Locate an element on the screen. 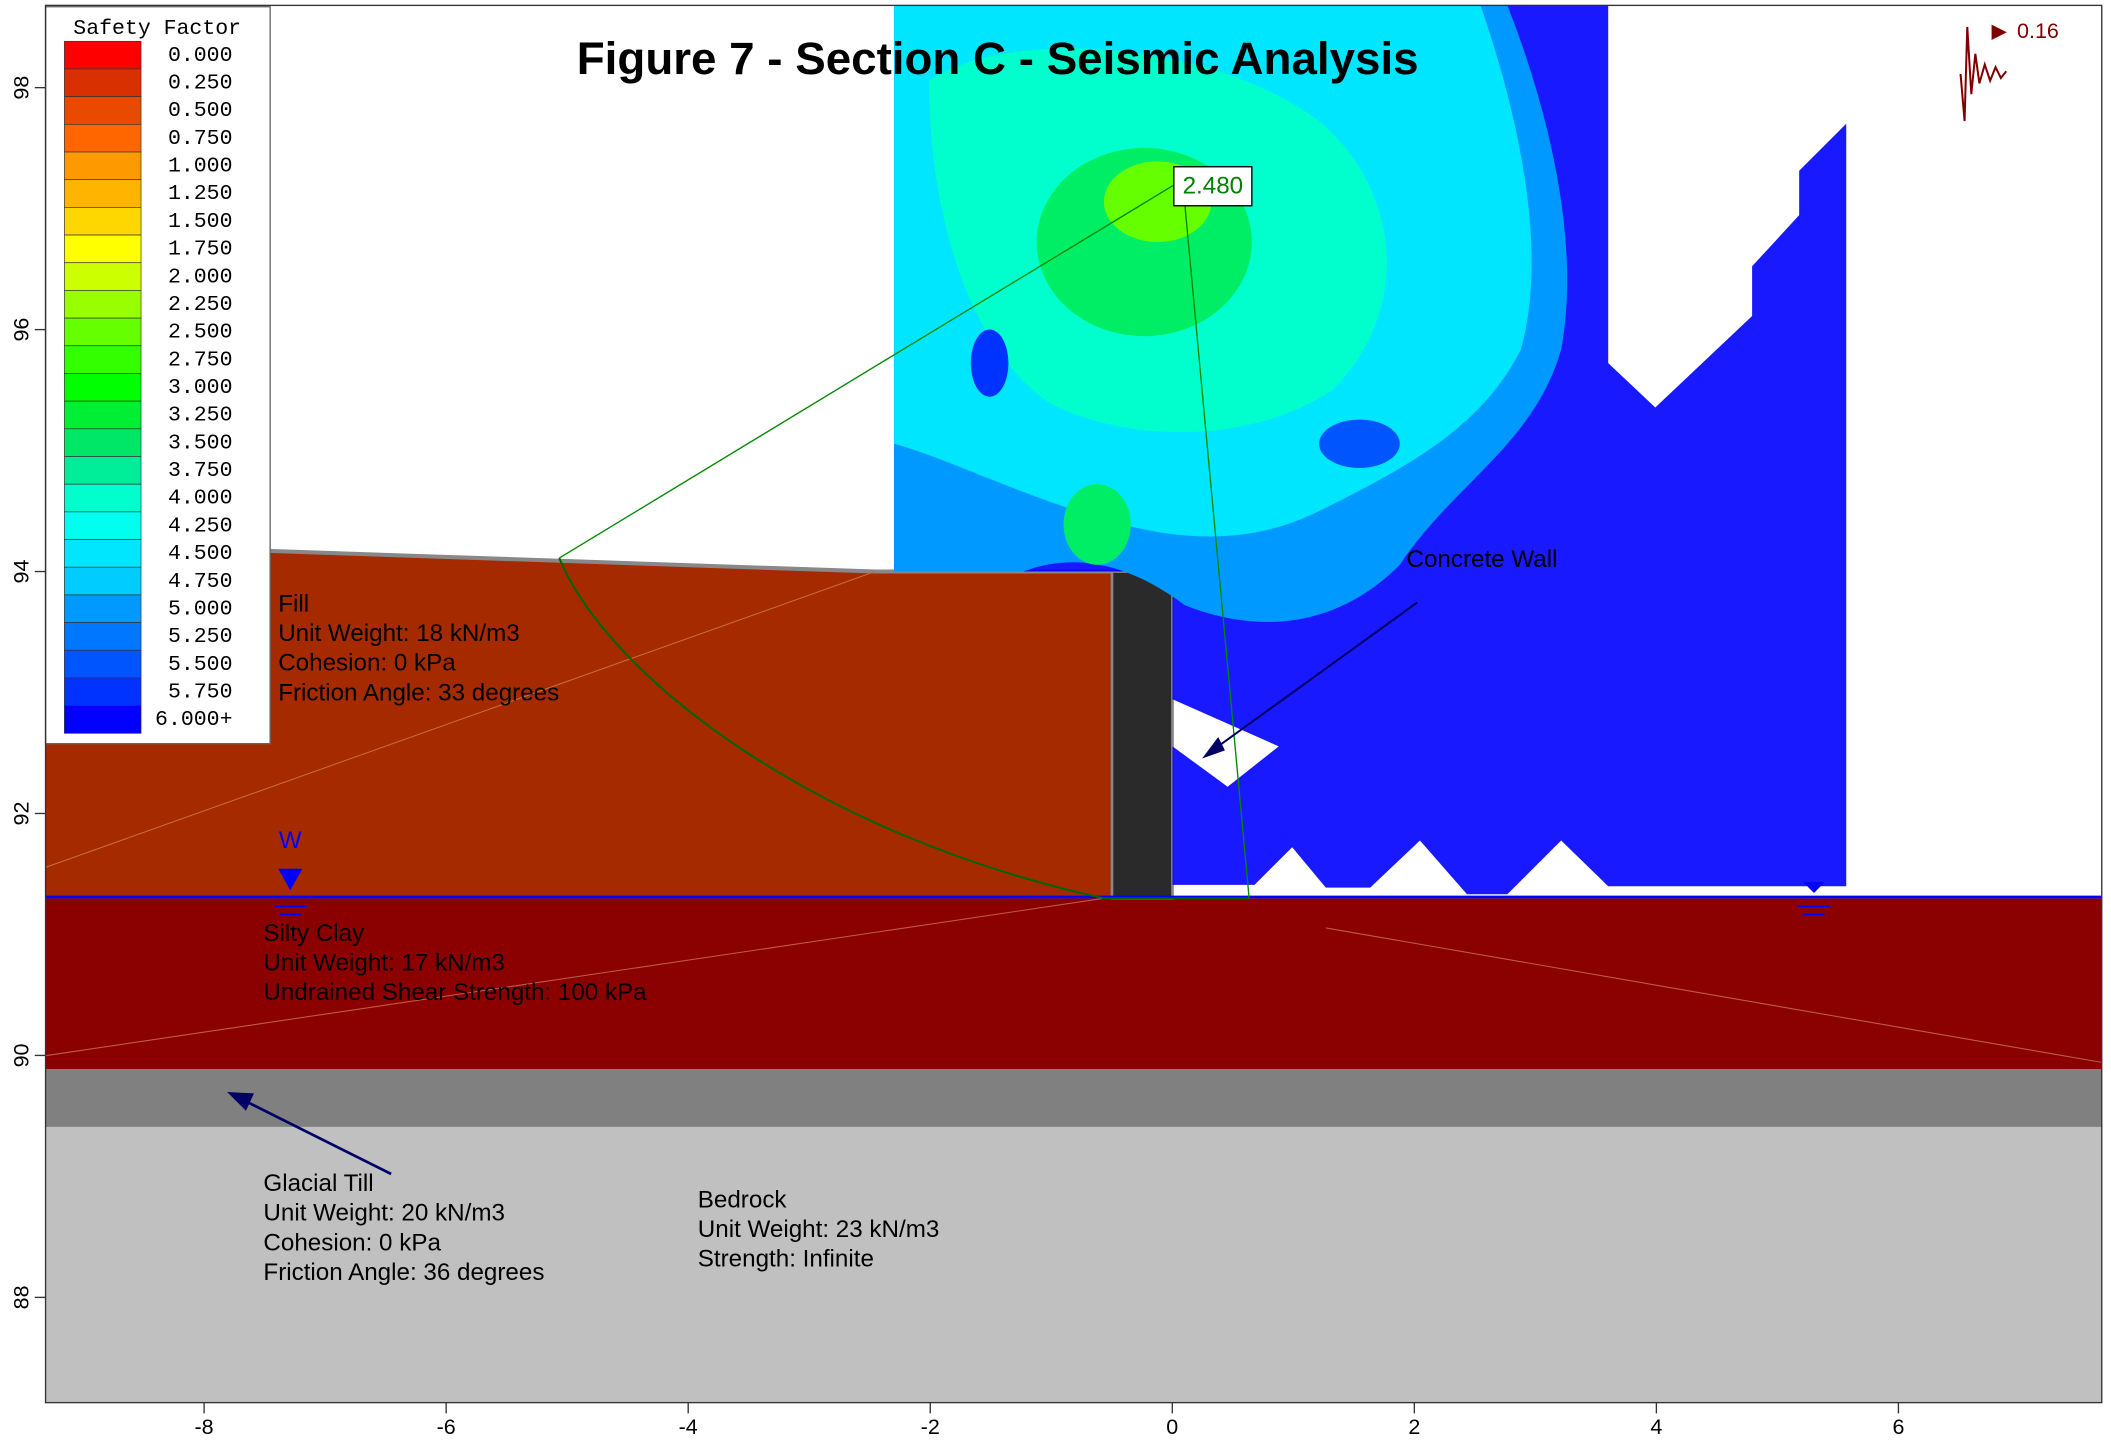 Image resolution: width=2111 pixels, height=1447 pixels. legend-label: 1.750 is located at coordinates (200, 250).